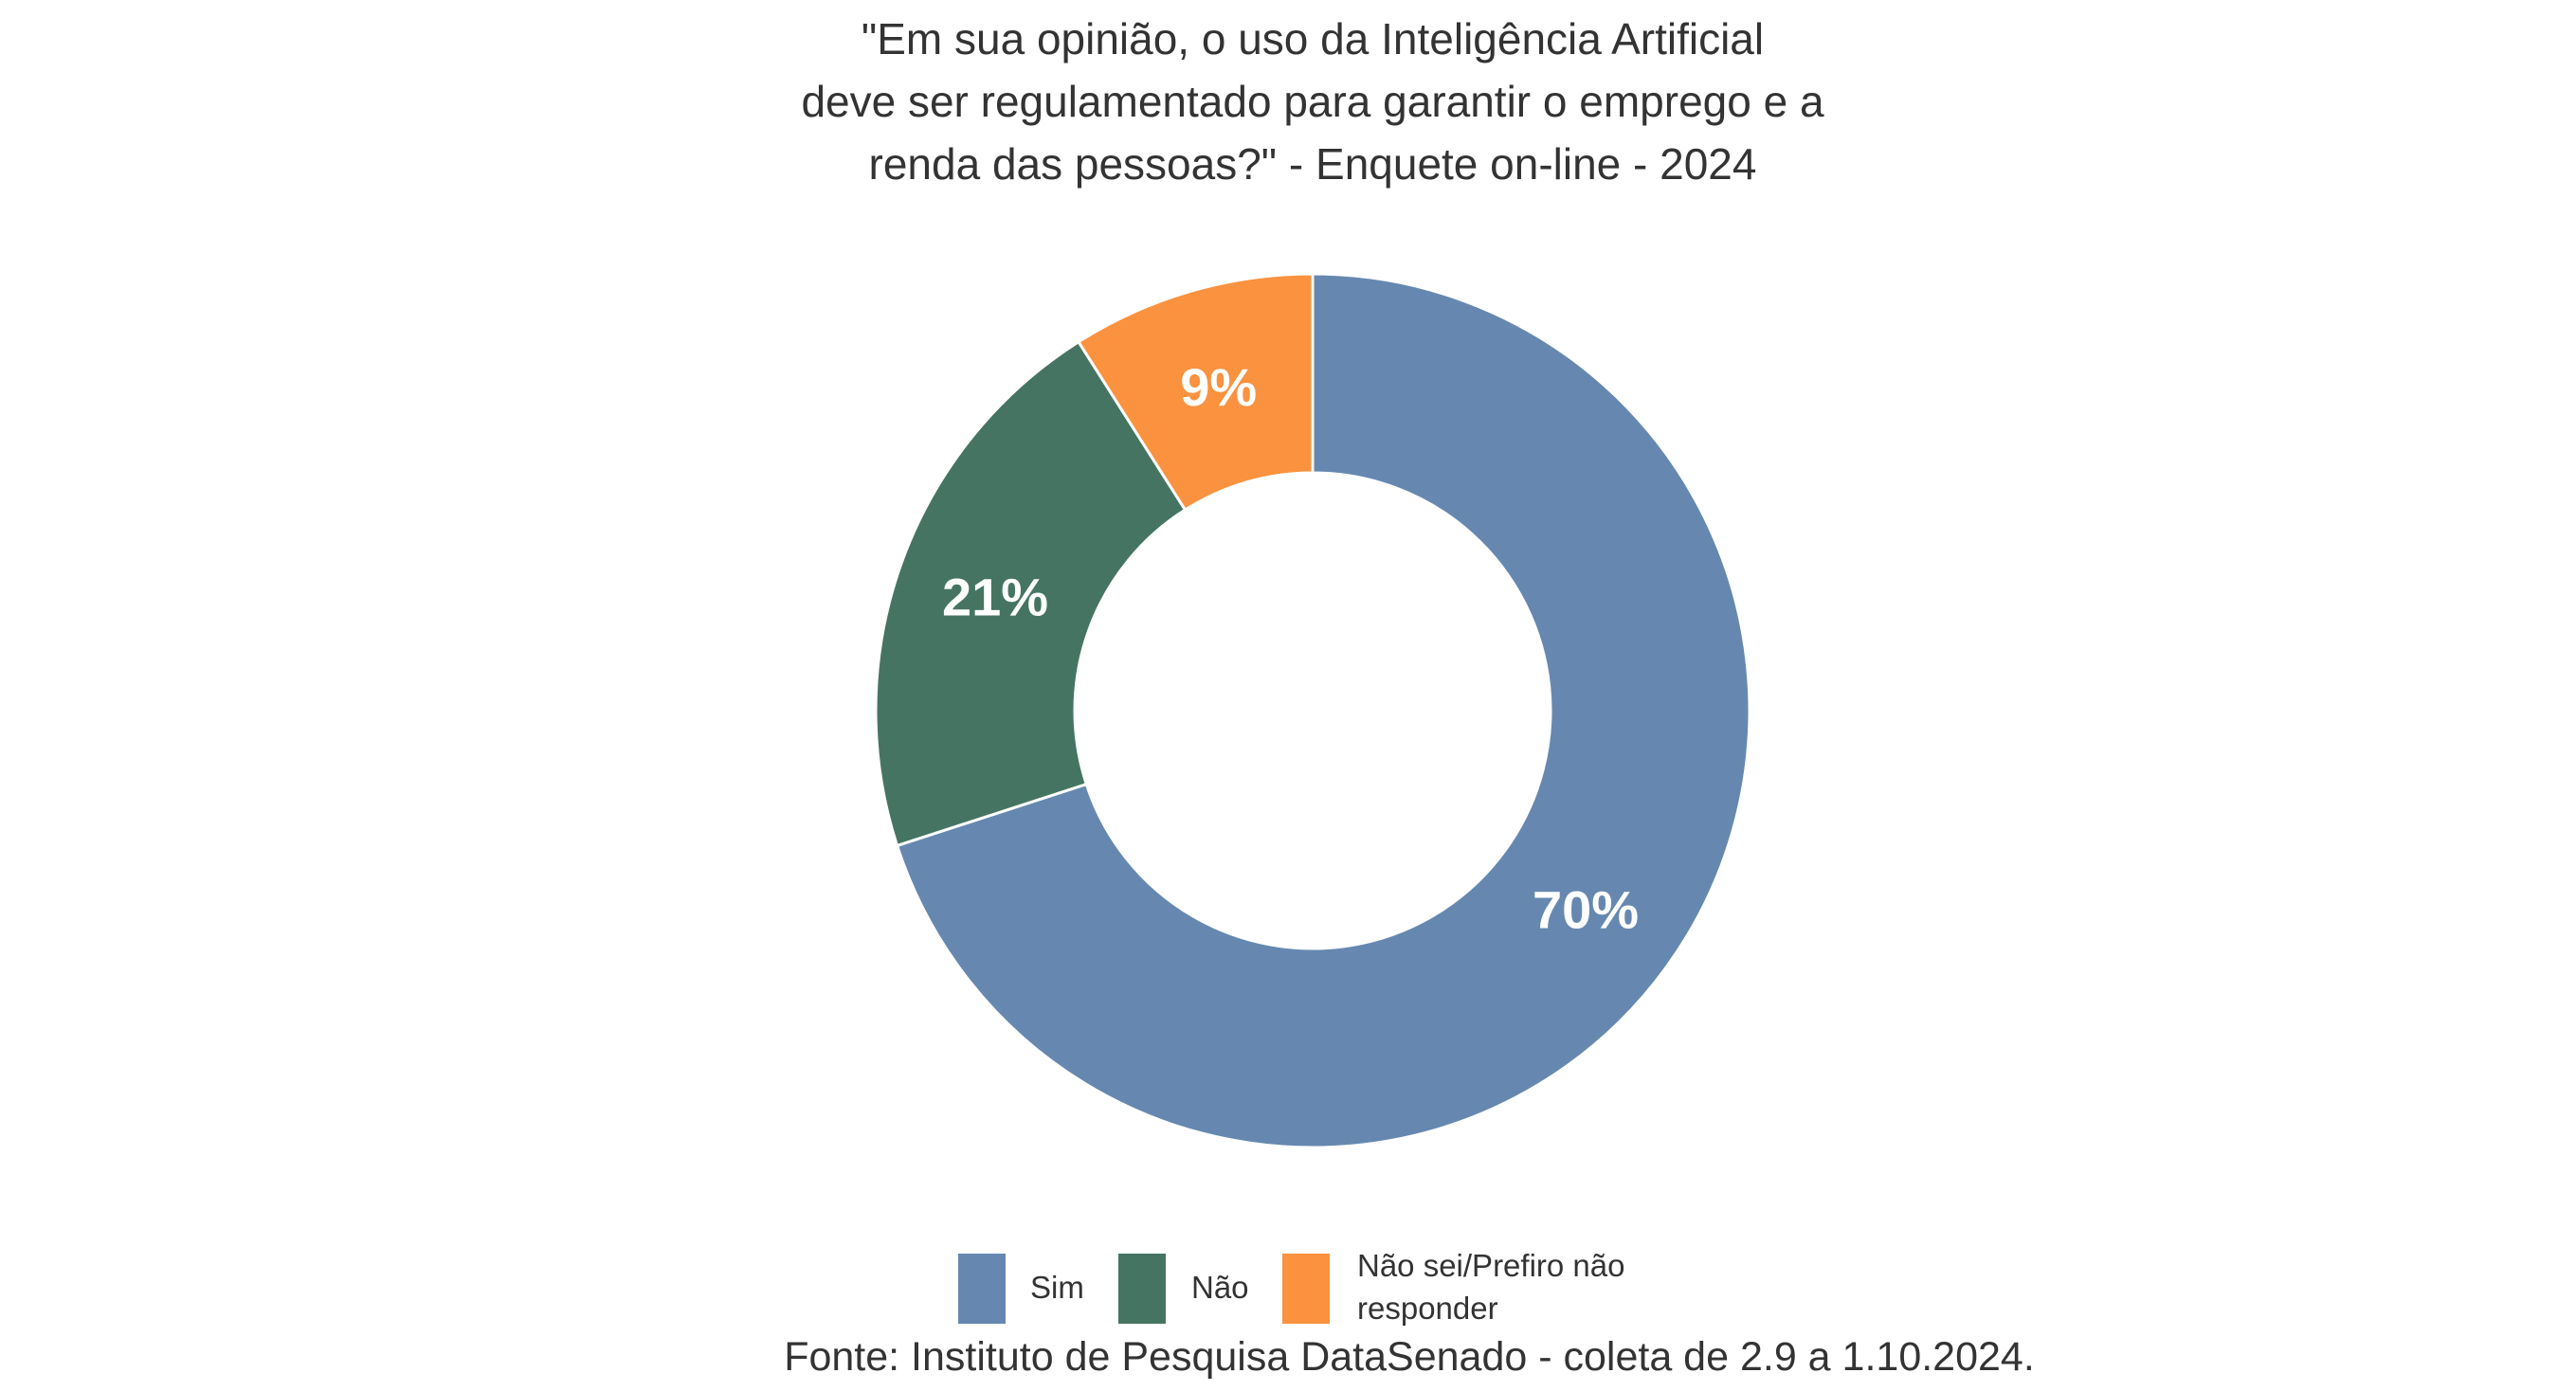 Image resolution: width=2576 pixels, height=1391 pixels. What do you see at coordinates (1586, 909) in the screenshot?
I see `data-label-sim: 70%` at bounding box center [1586, 909].